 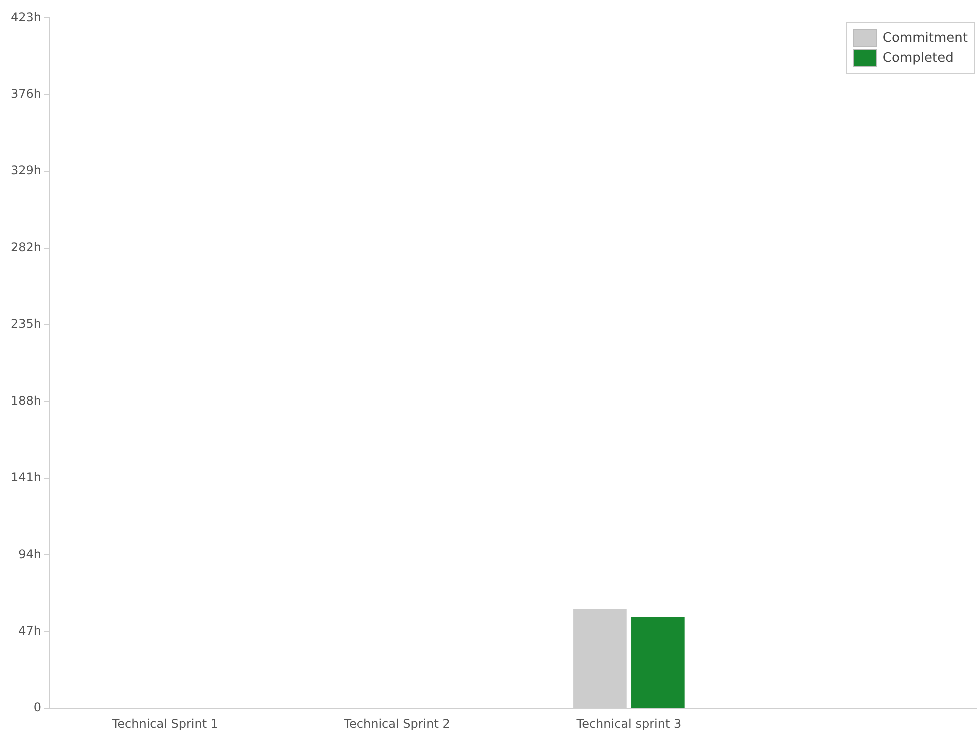 What do you see at coordinates (30, 554) in the screenshot?
I see `y-tick-label: 94h` at bounding box center [30, 554].